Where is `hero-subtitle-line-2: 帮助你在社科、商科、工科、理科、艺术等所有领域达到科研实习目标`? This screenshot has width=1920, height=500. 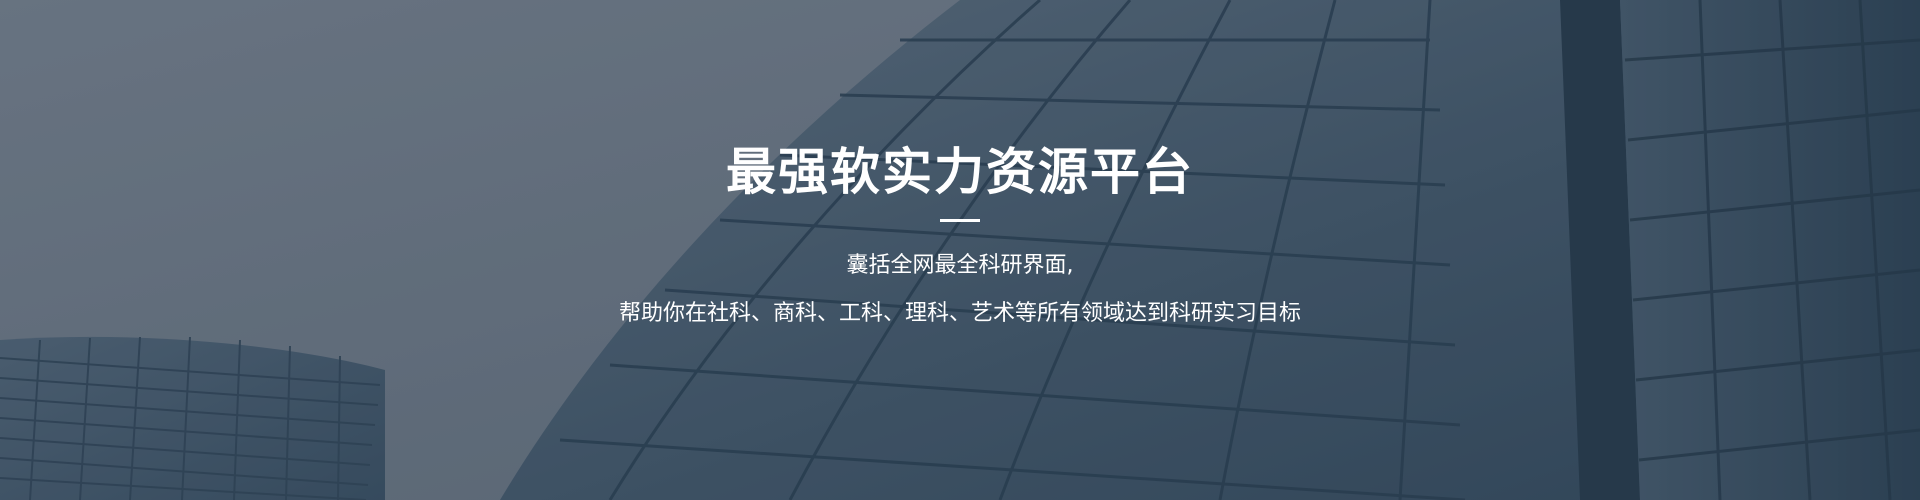
hero-subtitle-line-2: 帮助你在社科、商科、工科、理科、艺术等所有领域达到科研实习目标 is located at coordinates (959, 313).